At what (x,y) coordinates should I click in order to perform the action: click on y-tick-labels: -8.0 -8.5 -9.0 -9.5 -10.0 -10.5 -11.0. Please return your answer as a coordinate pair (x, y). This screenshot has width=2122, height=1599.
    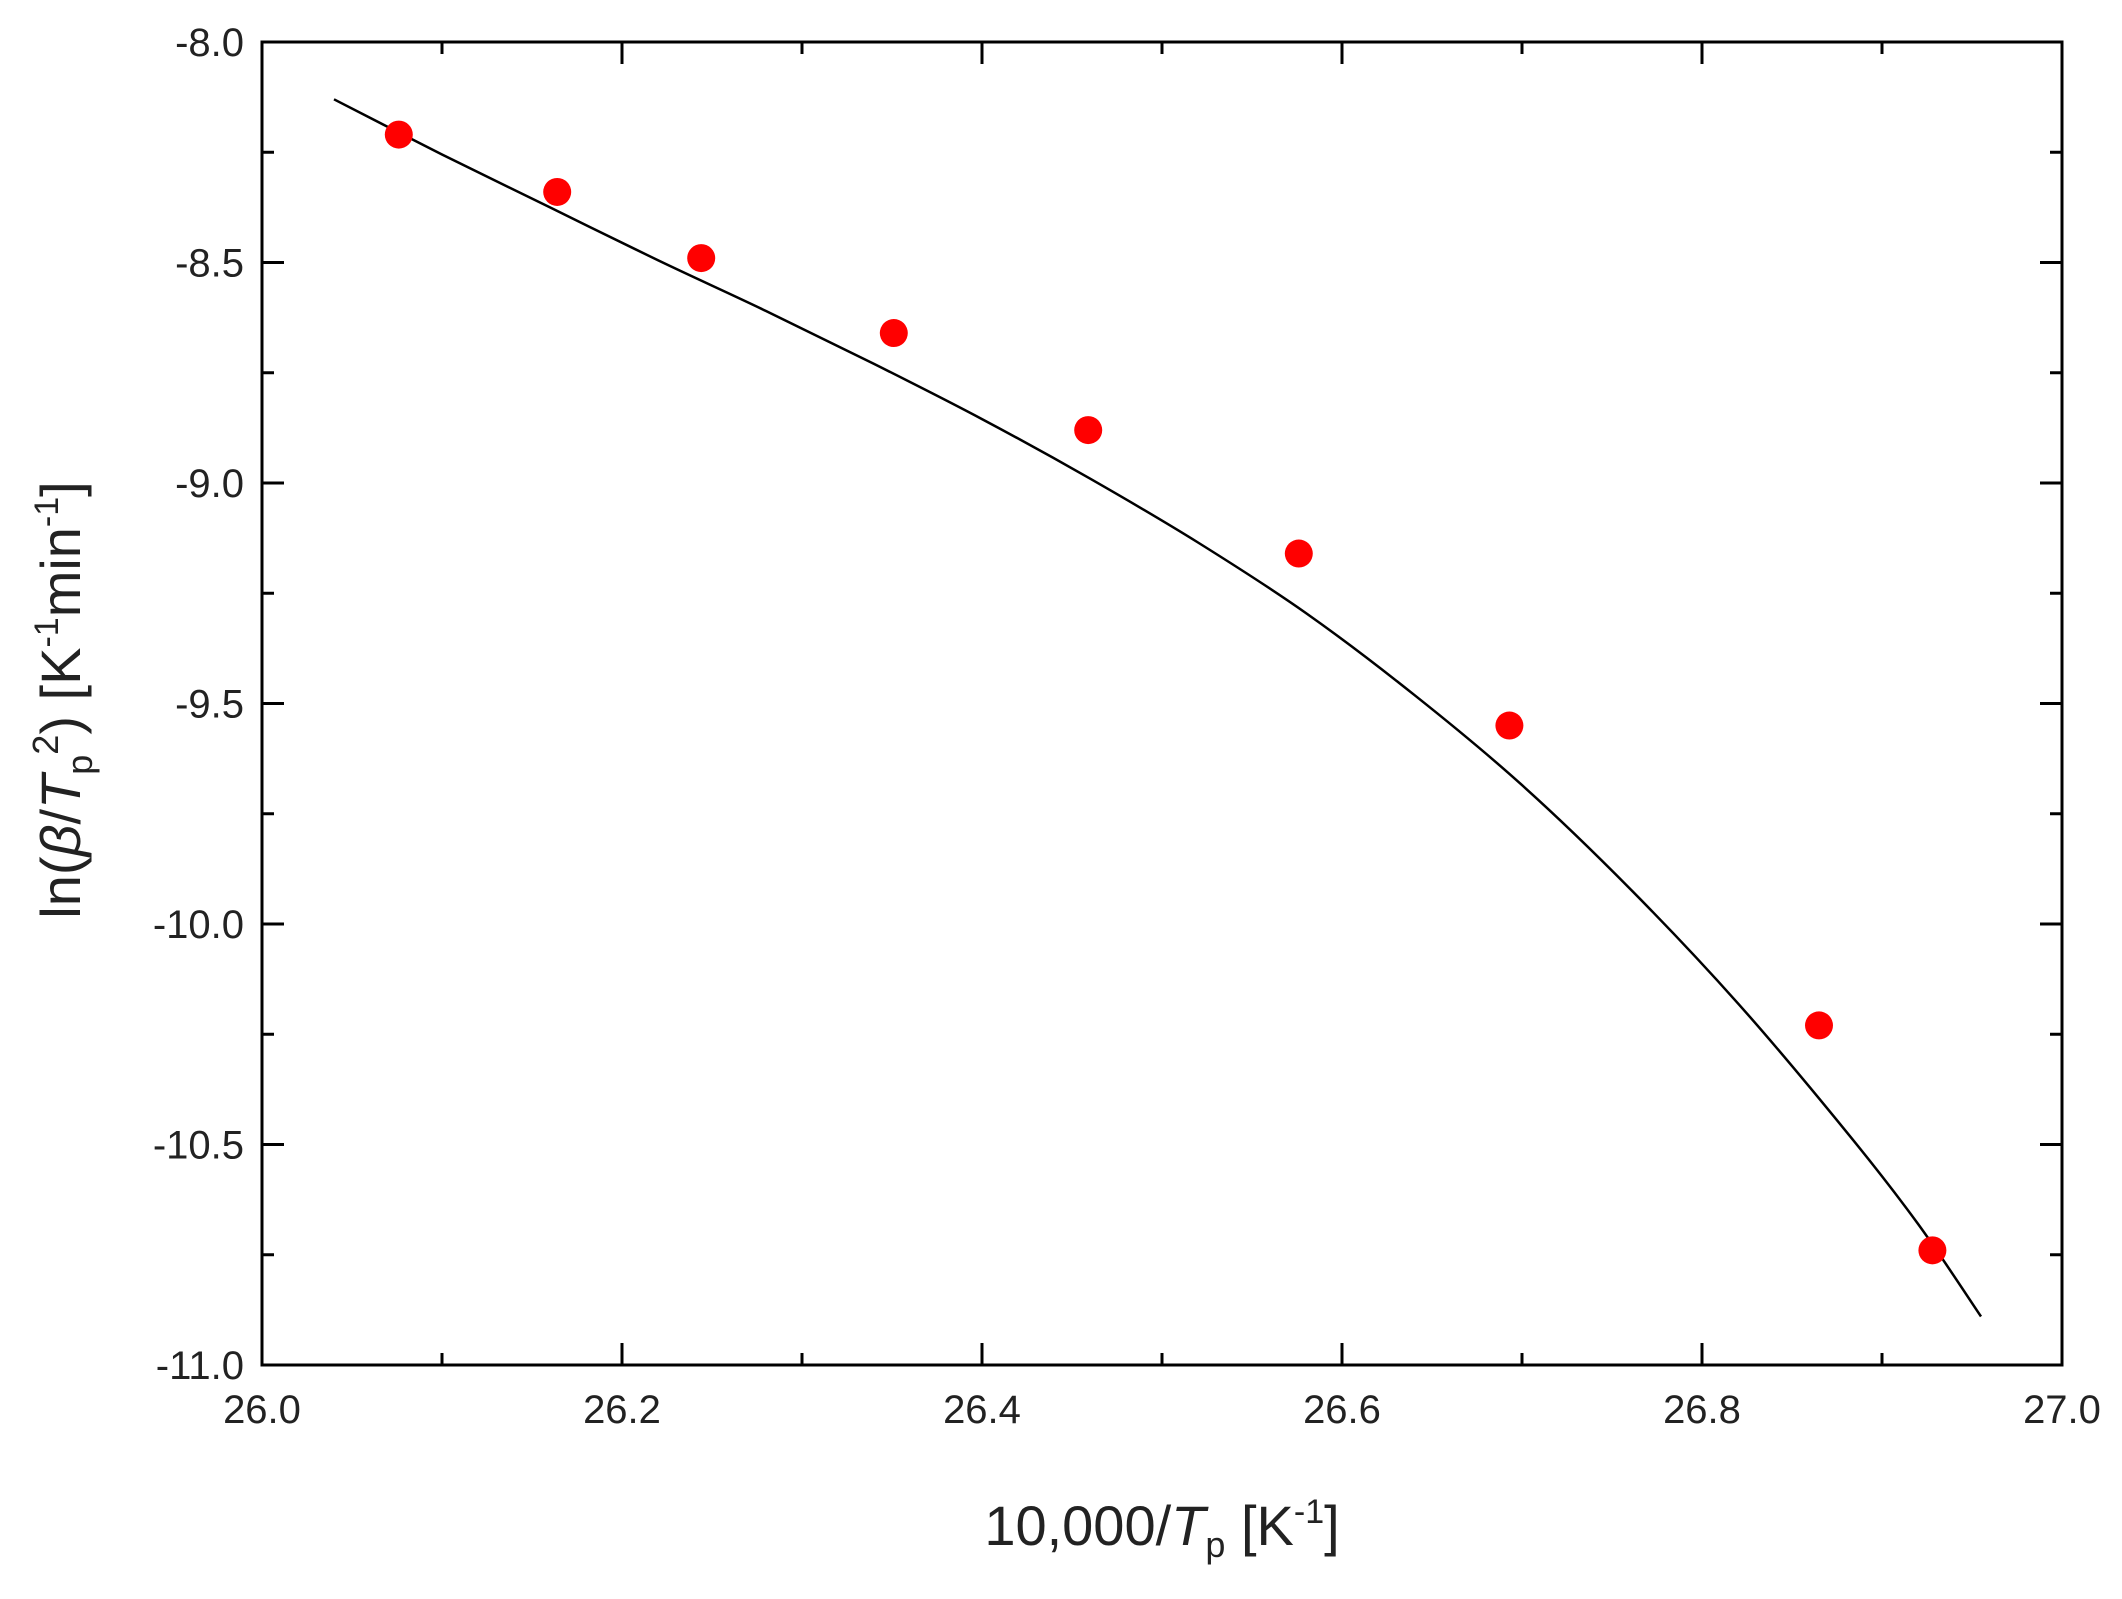
    Looking at the image, I should click on (198, 704).